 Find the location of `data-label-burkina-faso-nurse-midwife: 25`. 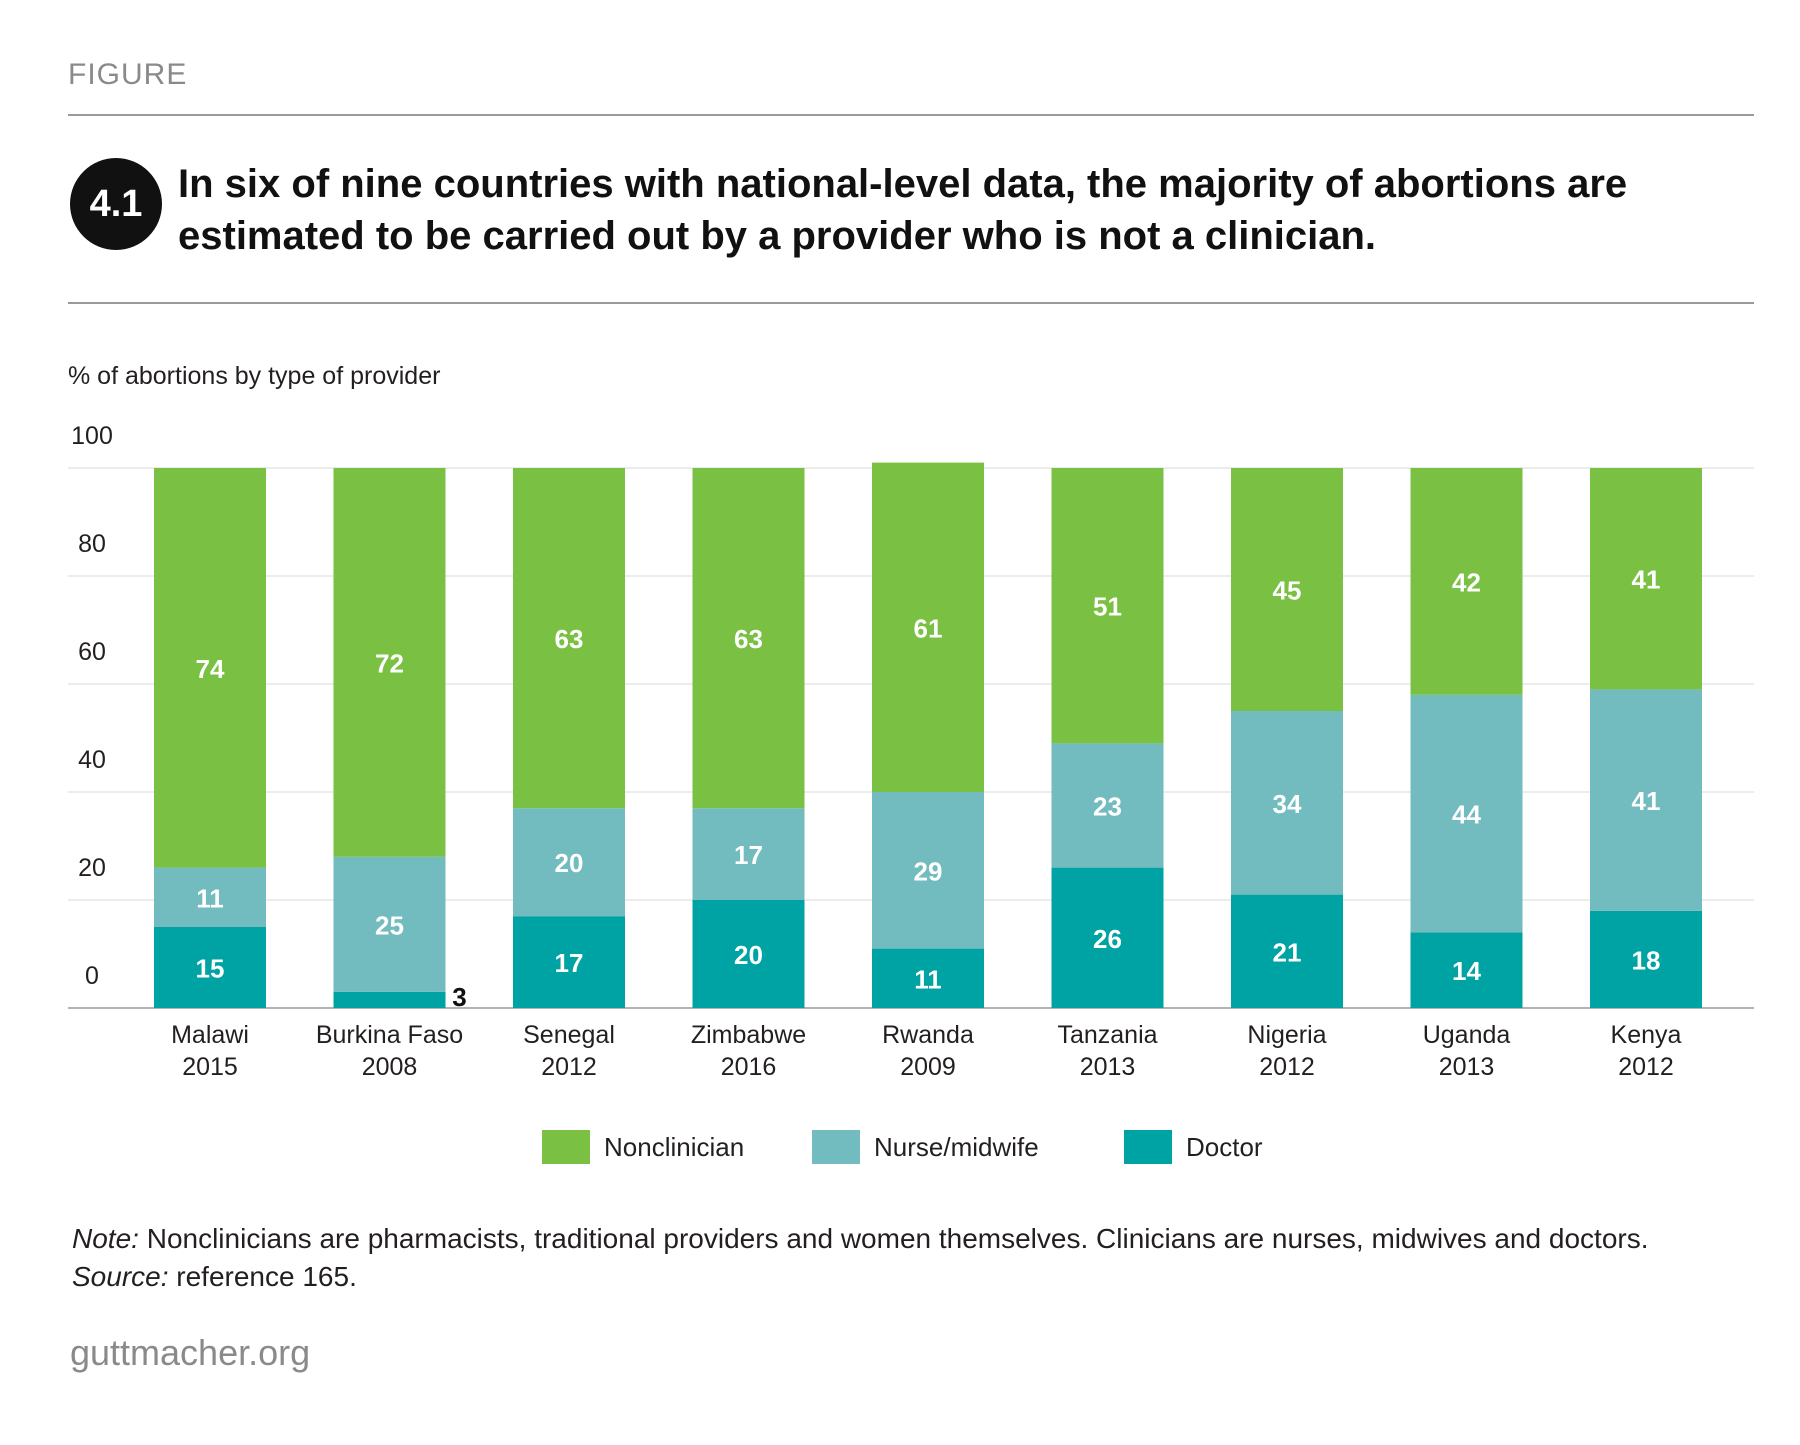

data-label-burkina-faso-nurse-midwife: 25 is located at coordinates (389, 925).